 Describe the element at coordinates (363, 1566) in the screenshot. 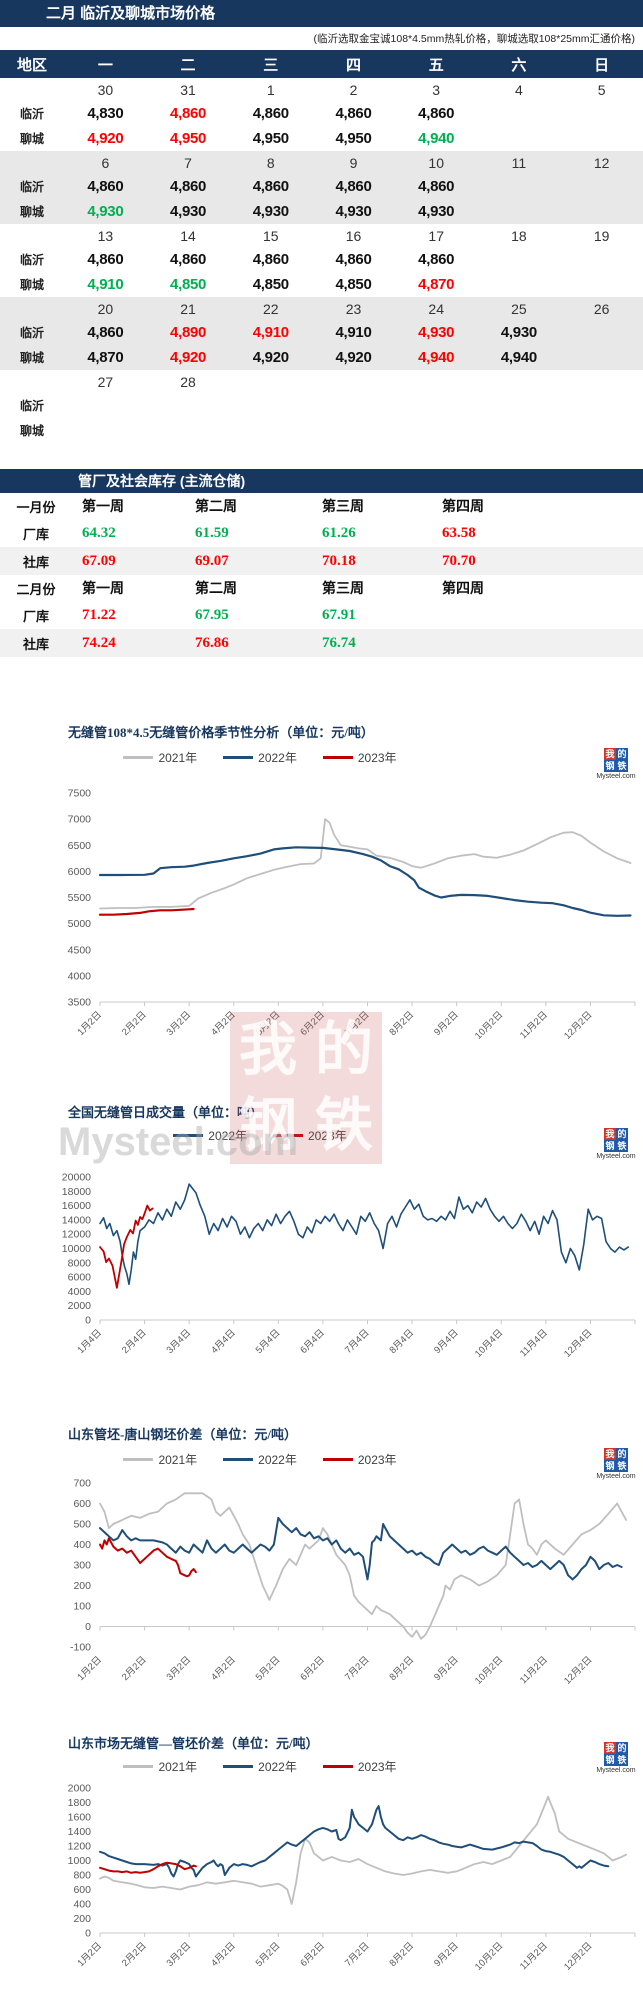

I see `series-line-2021年` at that location.